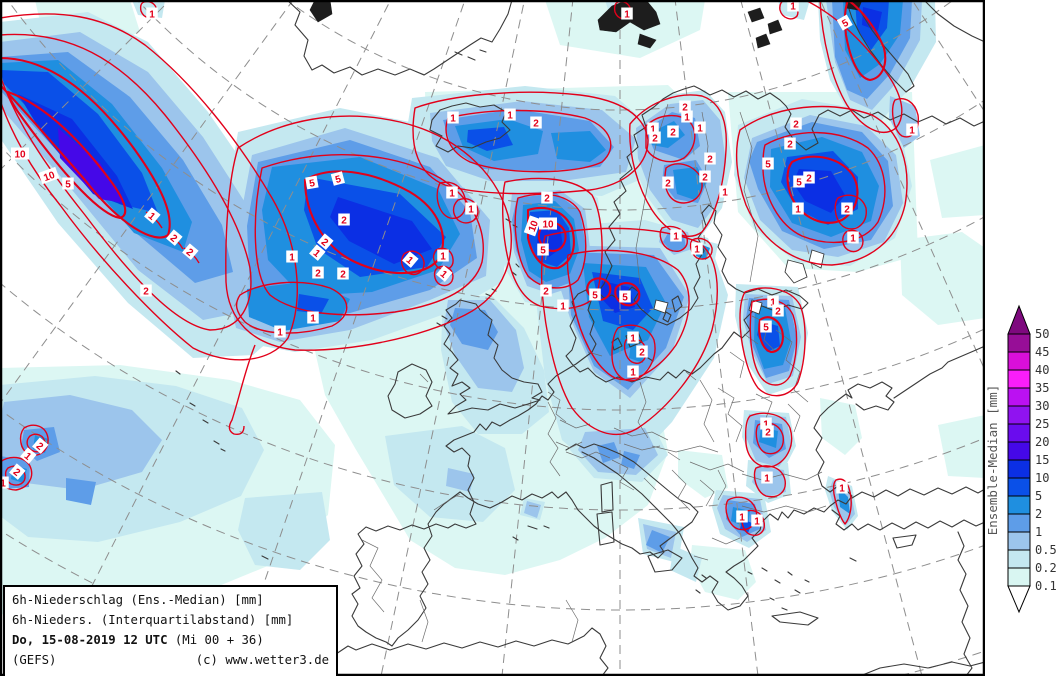 The image size is (1062, 676). Describe the element at coordinates (739, 282) in the screenshot. I see `lakes` at that location.